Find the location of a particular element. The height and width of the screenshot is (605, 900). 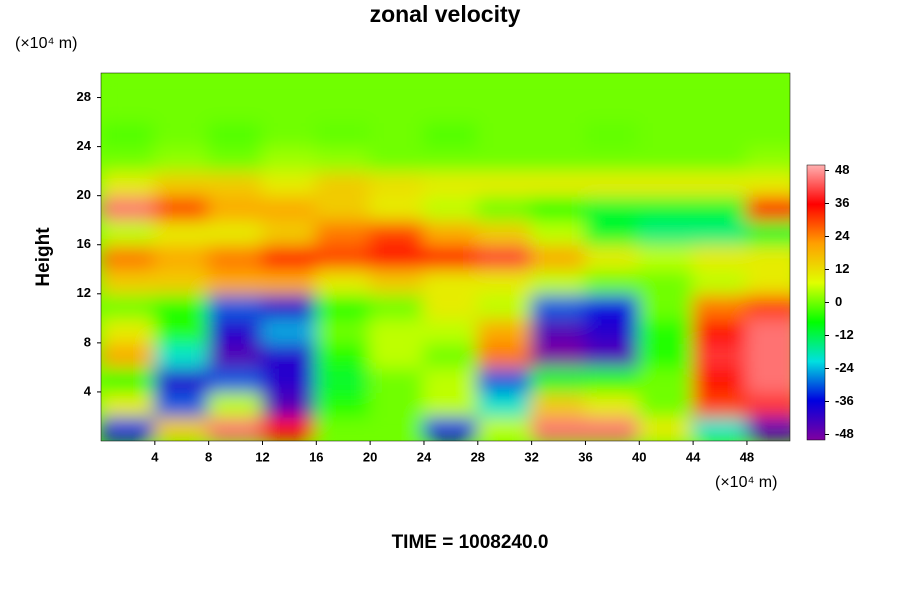

y-tick-label: 24 is located at coordinates (84, 145).